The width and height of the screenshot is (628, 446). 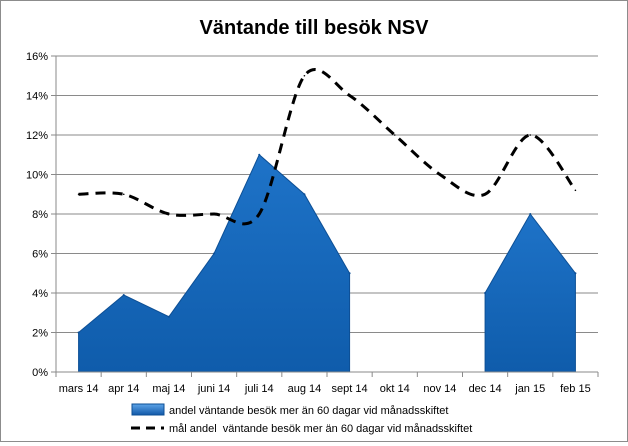 What do you see at coordinates (259, 389) in the screenshot?
I see `x-tick-label: juli 14` at bounding box center [259, 389].